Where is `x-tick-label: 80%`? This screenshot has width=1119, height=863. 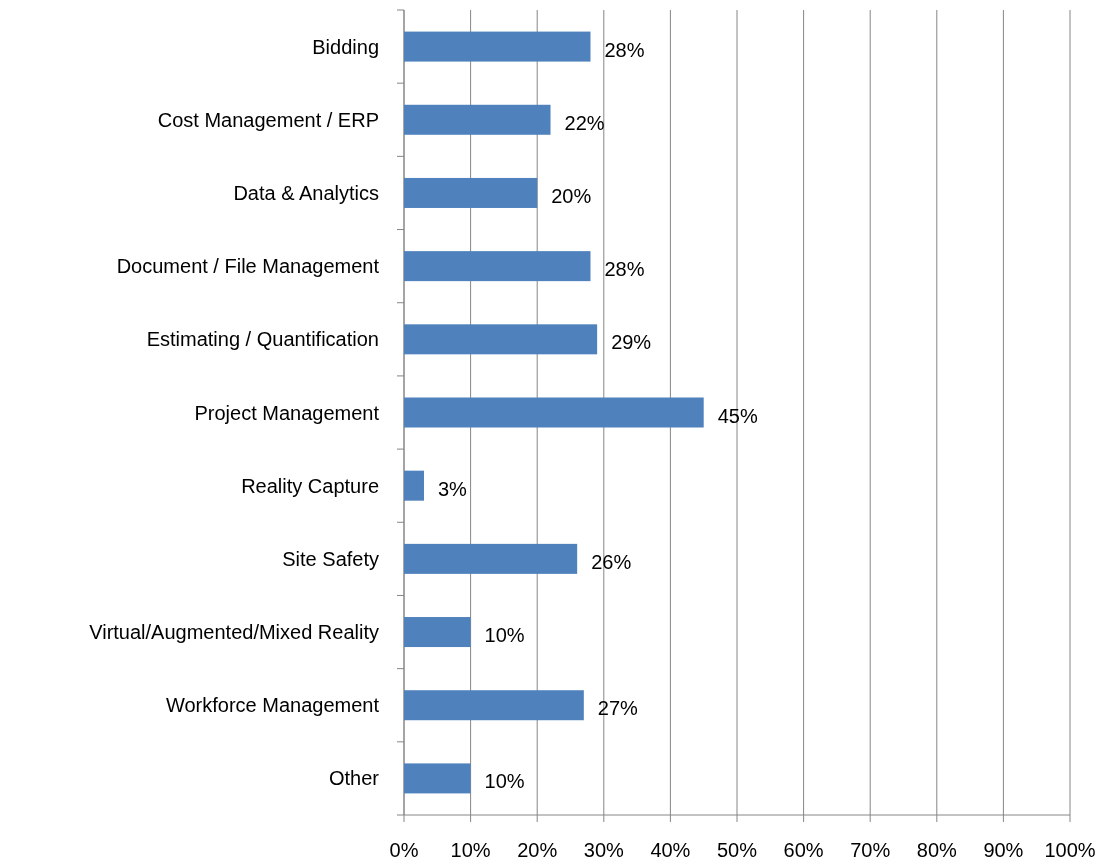
x-tick-label: 80% is located at coordinates (937, 850).